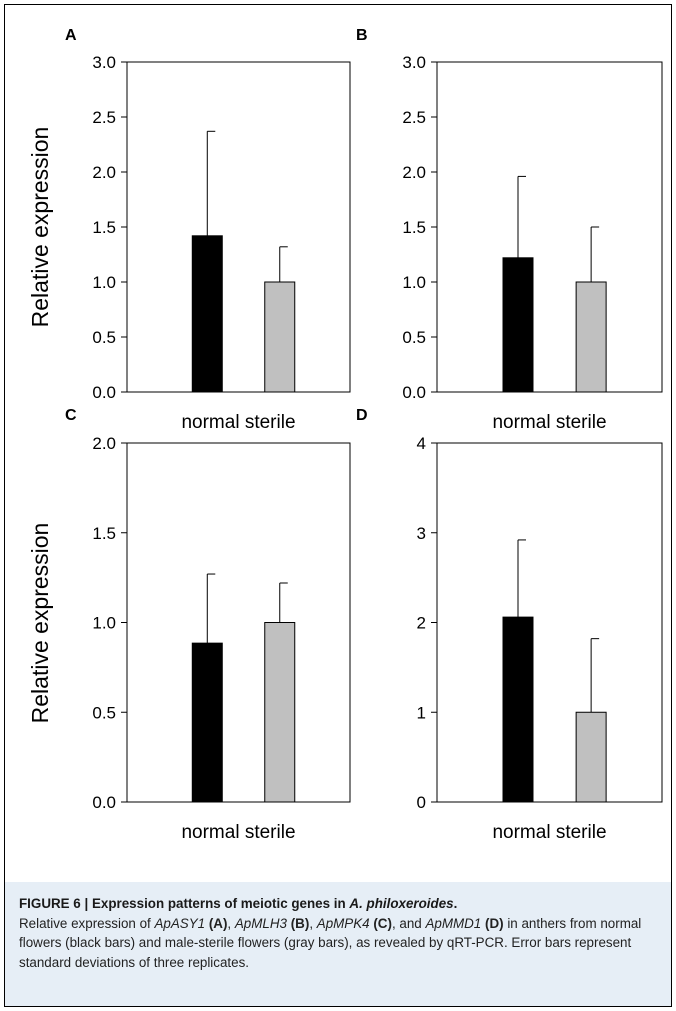 The width and height of the screenshot is (676, 1011). I want to click on plot-frame-b, so click(549, 227).